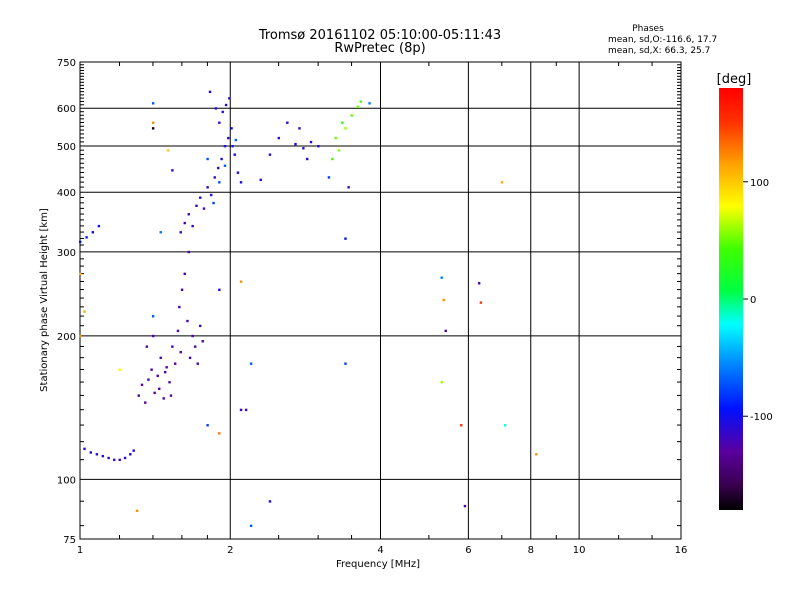 This screenshot has height=600, width=800. What do you see at coordinates (378, 564) in the screenshot?
I see `x-axis-label: Frequency [MHz]` at bounding box center [378, 564].